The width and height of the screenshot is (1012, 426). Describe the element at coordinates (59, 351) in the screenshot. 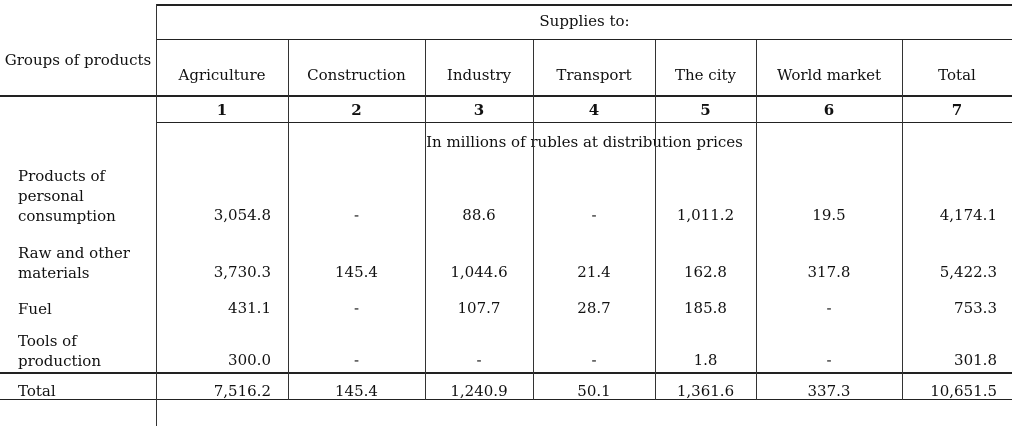

I see `row-label: Tools of production` at that location.